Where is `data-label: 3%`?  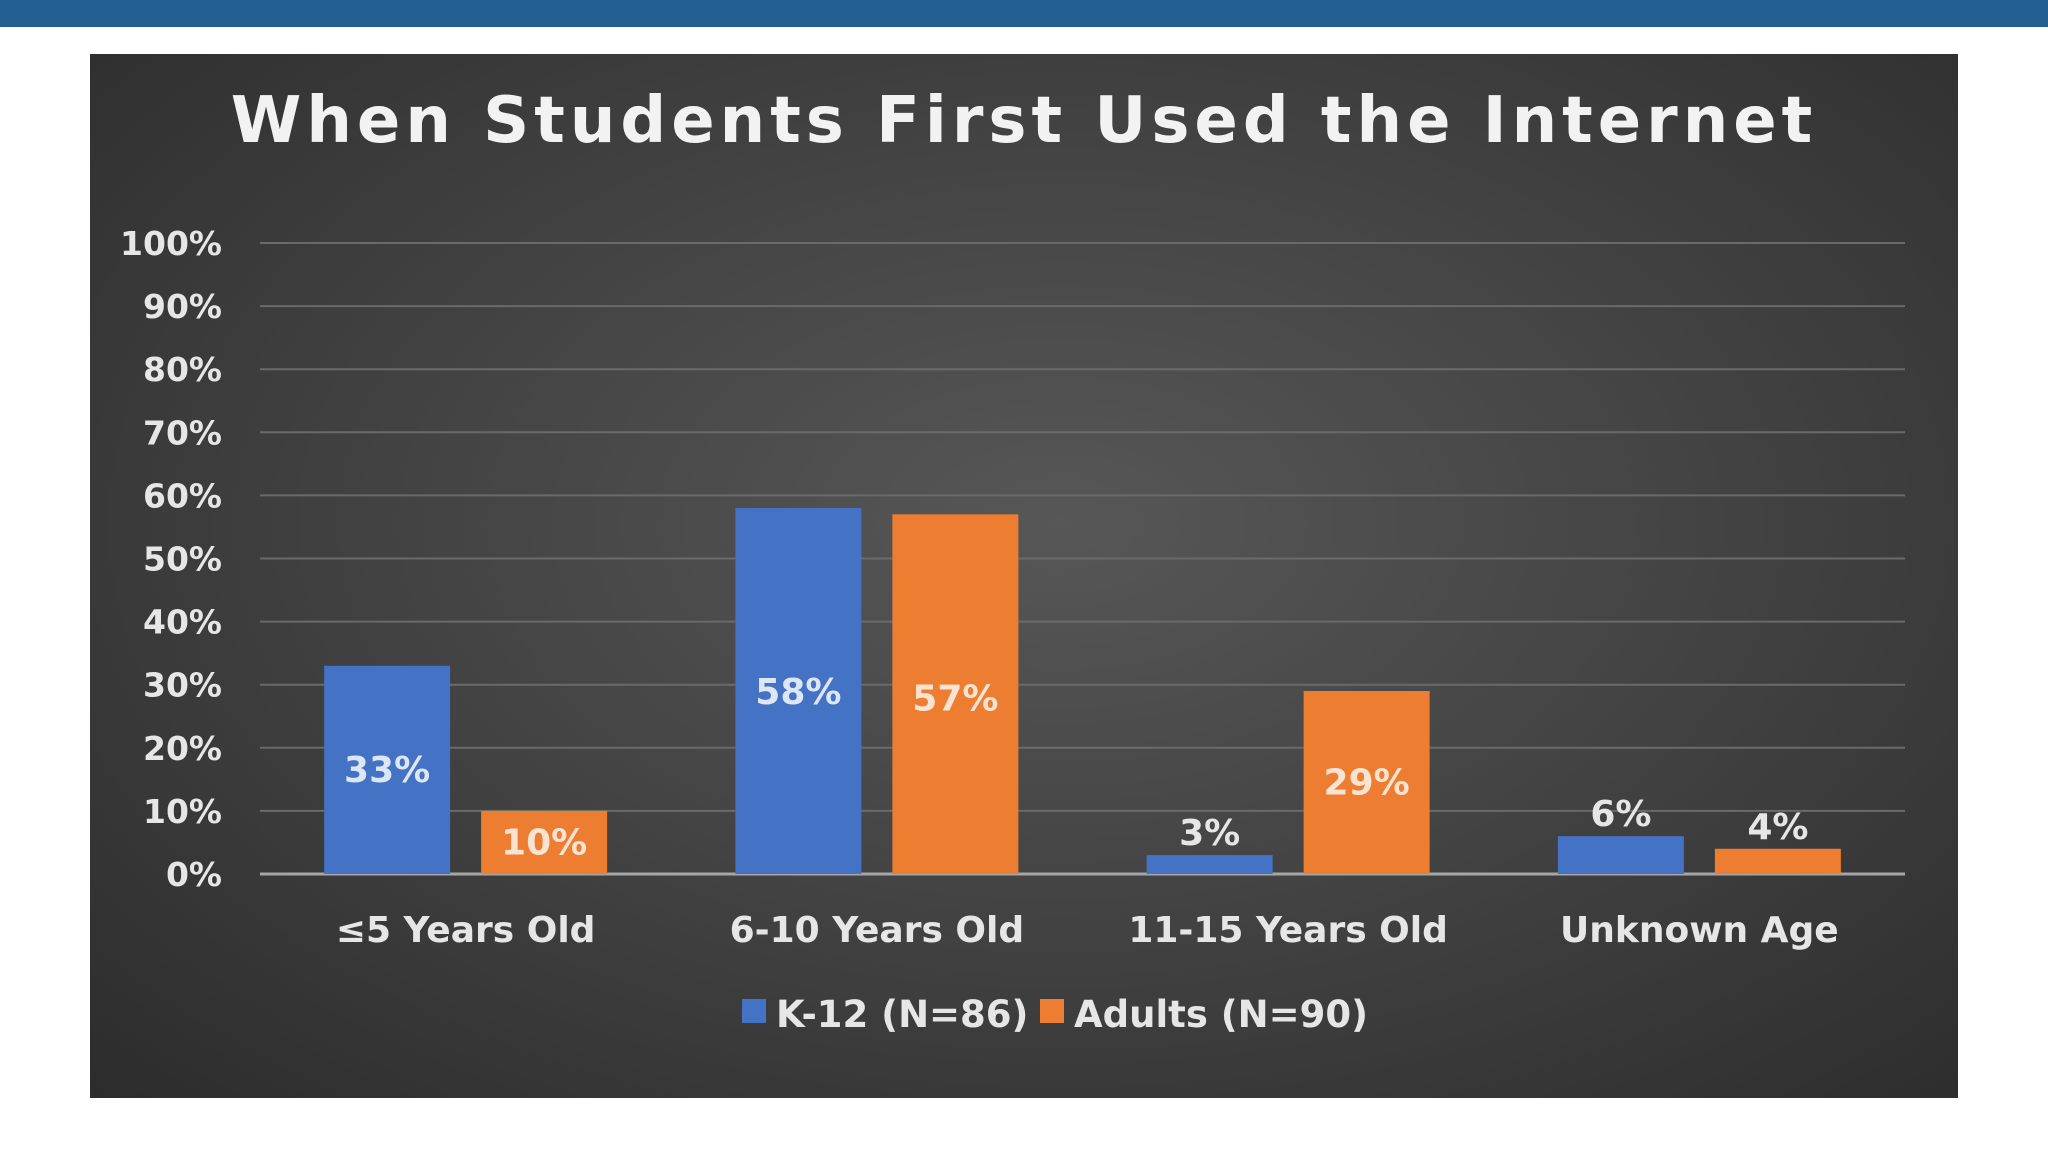 data-label: 3% is located at coordinates (1209, 833).